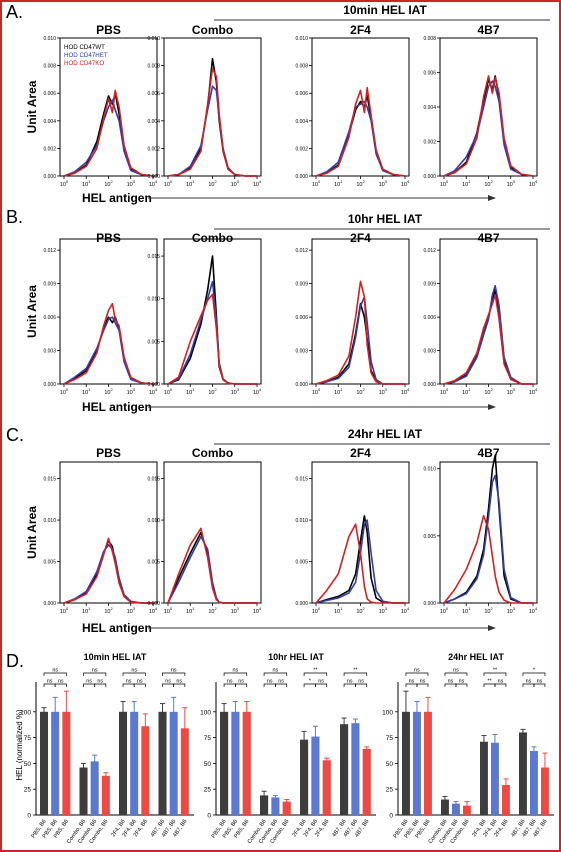 The width and height of the screenshot is (561, 852). I want to click on panel-letter: C., so click(15, 435).